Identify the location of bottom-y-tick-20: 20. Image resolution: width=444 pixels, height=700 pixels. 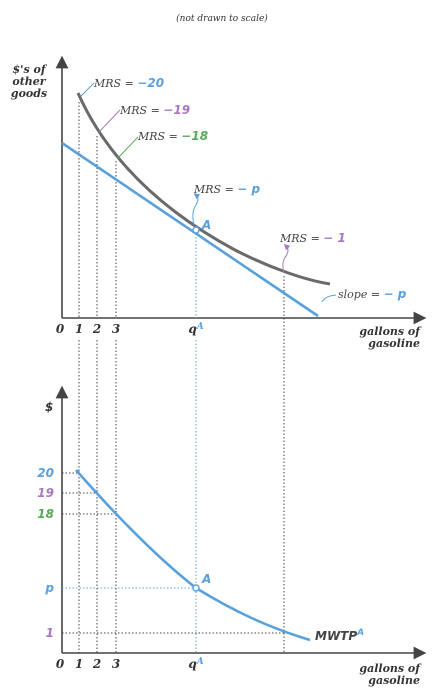
(45, 473).